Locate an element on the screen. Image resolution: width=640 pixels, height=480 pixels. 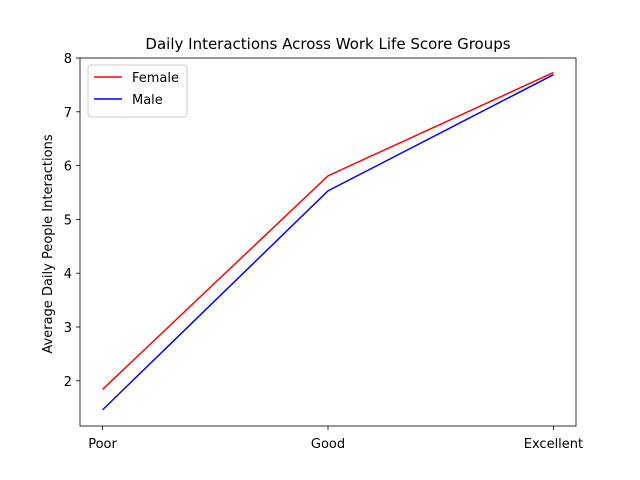
legend-box is located at coordinates (137, 91).